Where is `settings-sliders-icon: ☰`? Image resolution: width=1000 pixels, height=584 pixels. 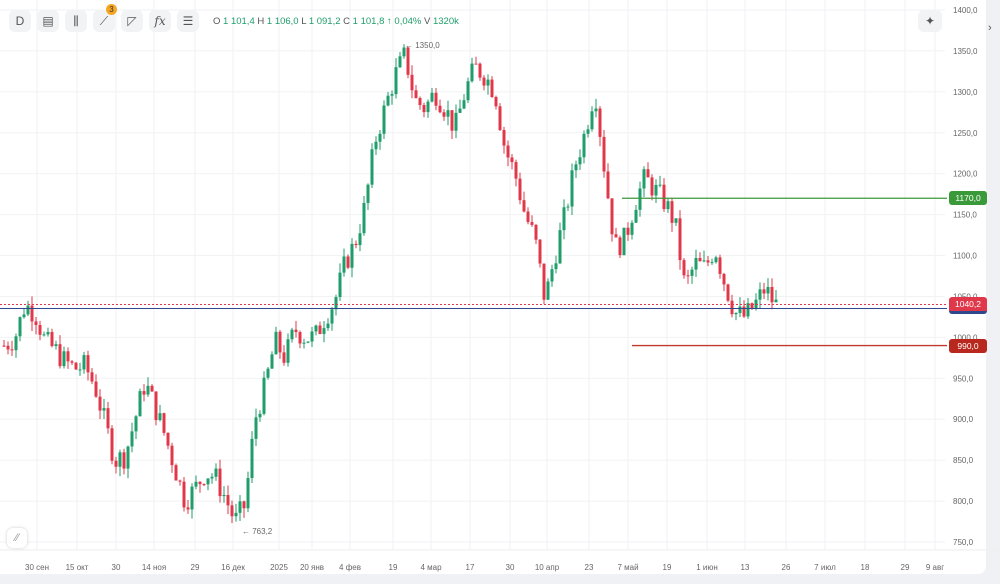 settings-sliders-icon: ☰ is located at coordinates (188, 21).